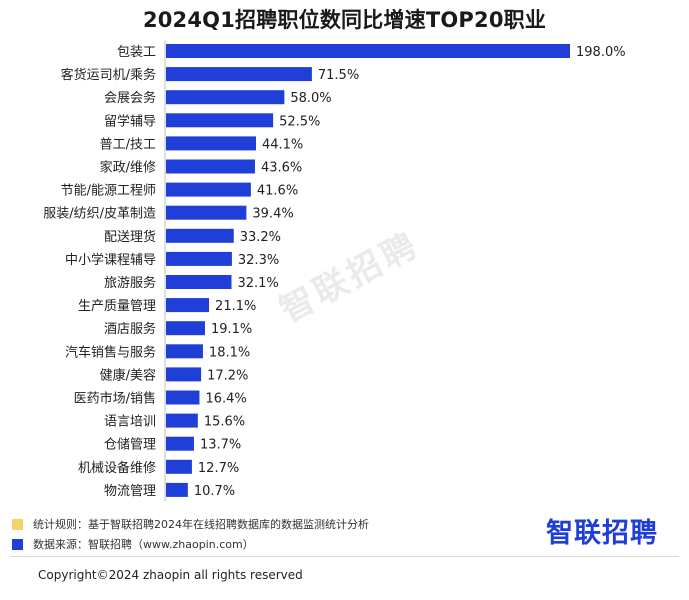 This screenshot has height=600, width=689. Describe the element at coordinates (17, 544) in the screenshot. I see `note-source-swatch` at that location.